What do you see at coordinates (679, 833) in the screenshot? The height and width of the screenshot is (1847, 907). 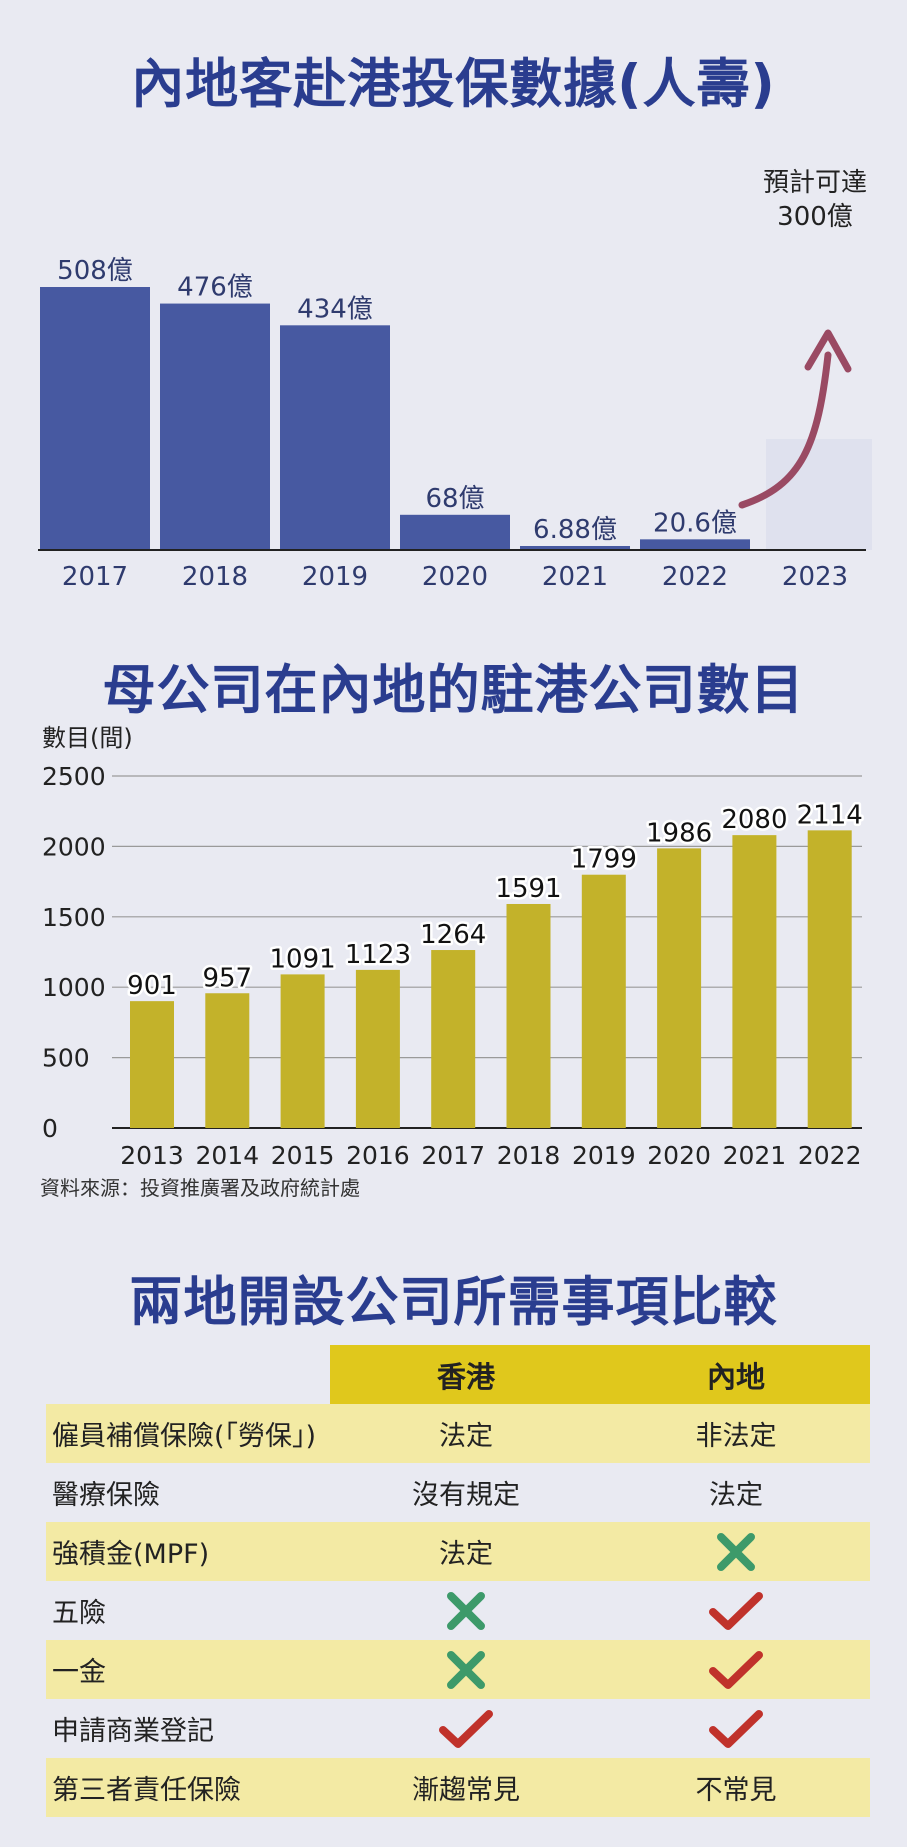 I see `data-label: 1986` at bounding box center [679, 833].